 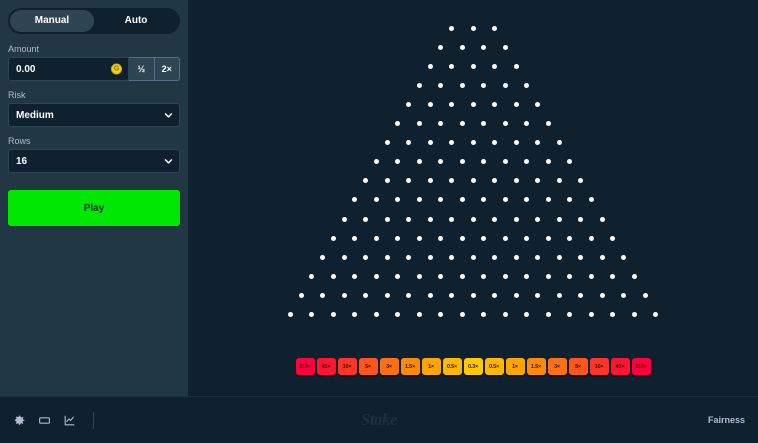 What do you see at coordinates (142, 69) in the screenshot?
I see `amount-half-button: ½` at bounding box center [142, 69].